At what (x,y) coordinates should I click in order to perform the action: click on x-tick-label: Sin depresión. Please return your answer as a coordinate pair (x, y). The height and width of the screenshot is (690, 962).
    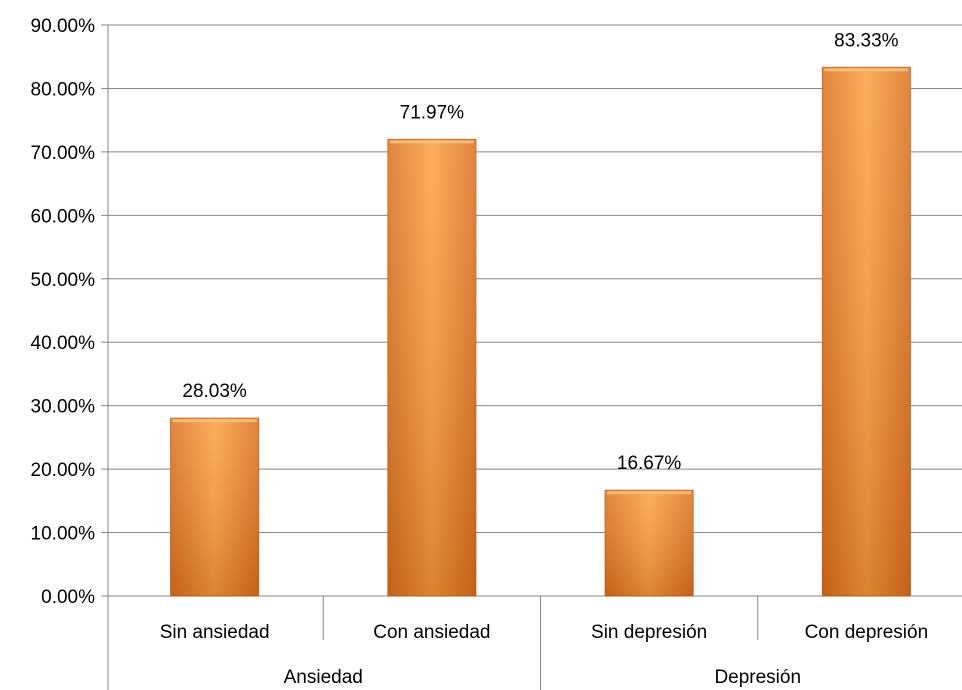
    Looking at the image, I should click on (649, 632).